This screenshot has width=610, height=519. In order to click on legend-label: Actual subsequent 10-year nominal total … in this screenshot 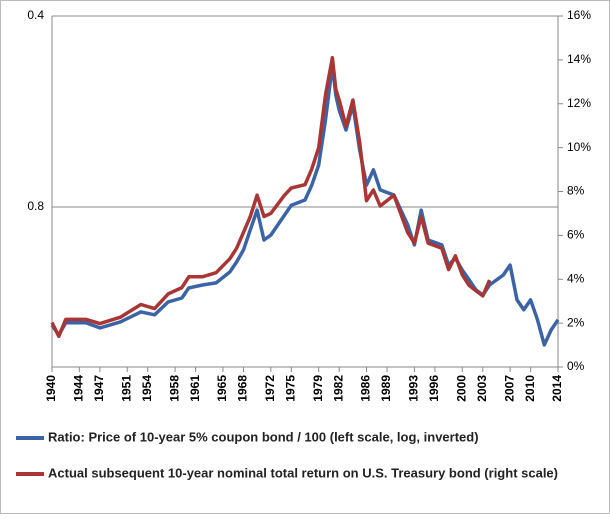, I will do `click(303, 472)`.